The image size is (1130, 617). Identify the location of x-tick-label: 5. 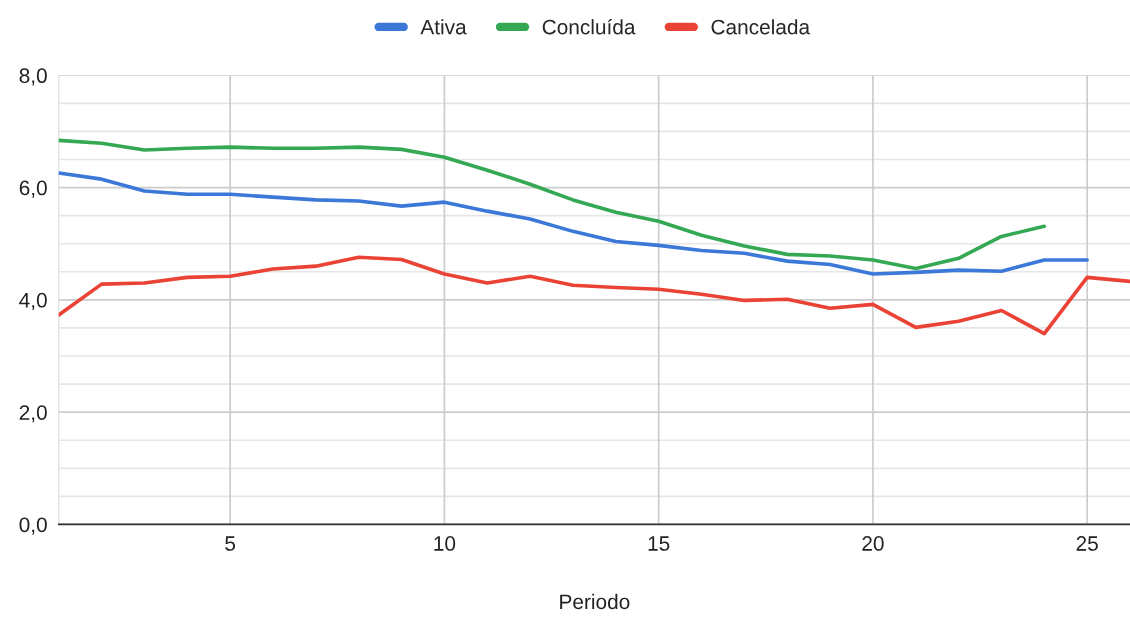
(230, 543).